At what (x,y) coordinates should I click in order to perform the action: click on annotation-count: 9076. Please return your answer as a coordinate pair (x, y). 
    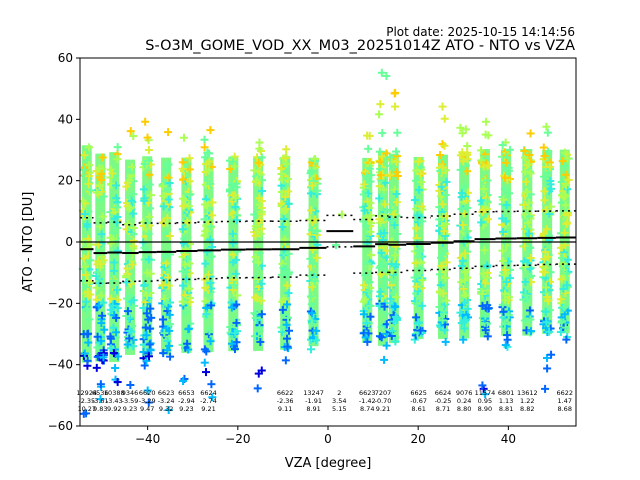
    Looking at the image, I should click on (464, 393).